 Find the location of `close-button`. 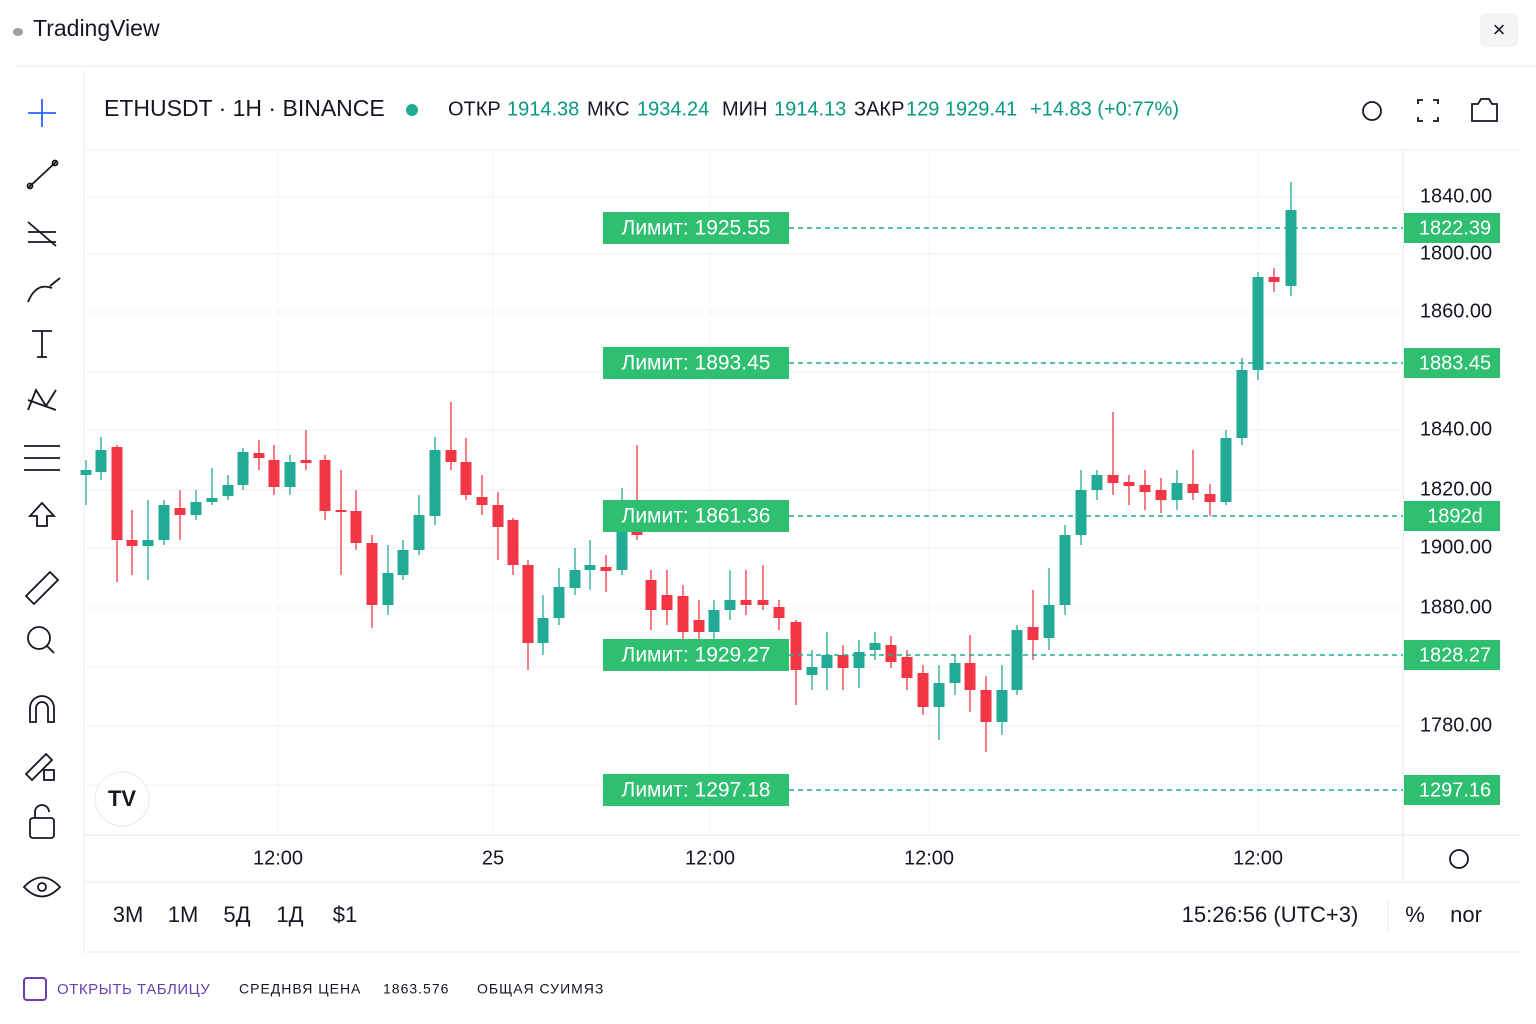

close-button is located at coordinates (1499, 30).